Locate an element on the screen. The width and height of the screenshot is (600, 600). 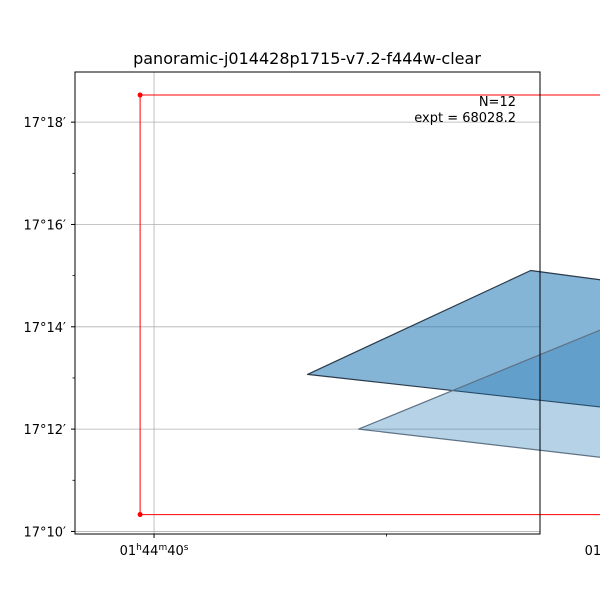
footprint-lower-dark is located at coordinates (453, 338).